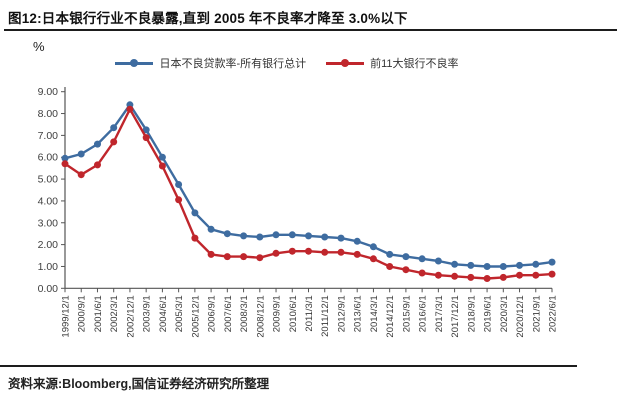 This screenshot has width=620, height=402. Describe the element at coordinates (48, 201) in the screenshot. I see `y-tick-label: 4.00` at that location.